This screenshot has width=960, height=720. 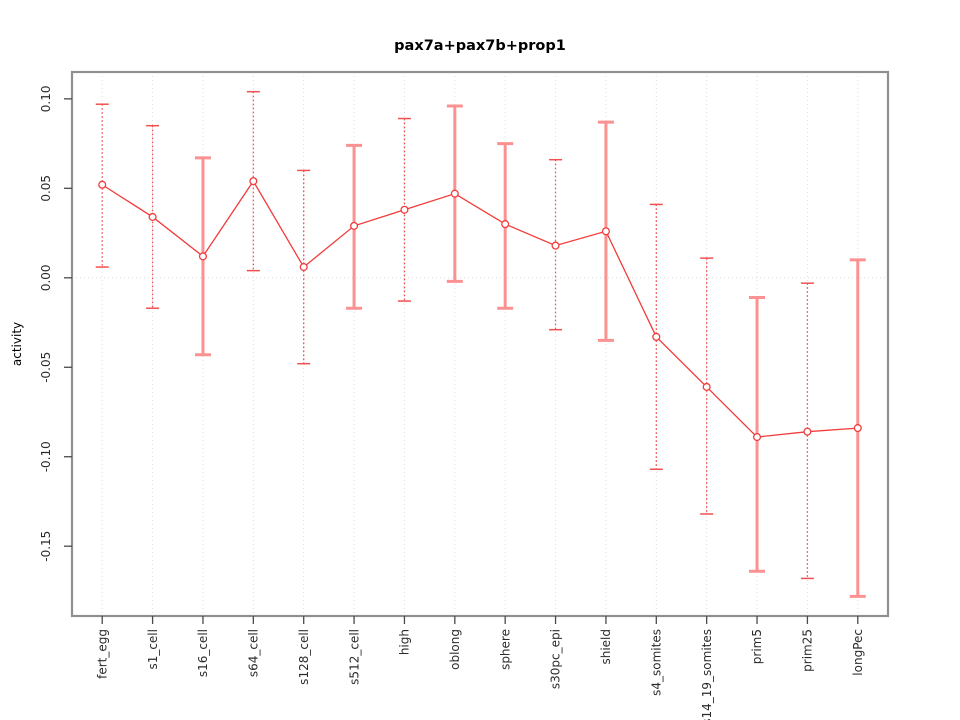 What do you see at coordinates (46, 188) in the screenshot?
I see `y-tick-label: 0.05` at bounding box center [46, 188].